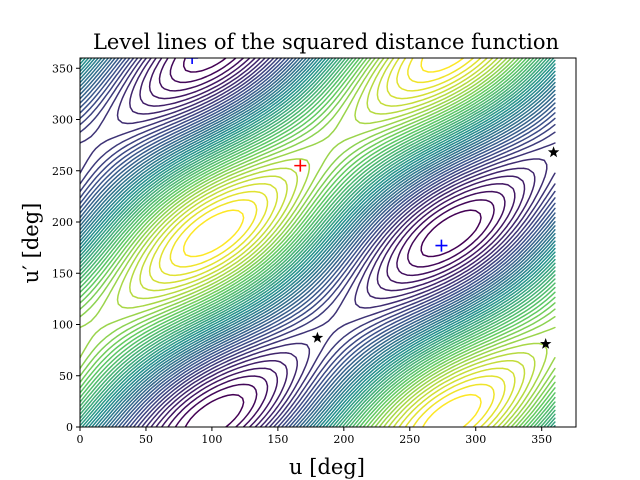 The height and width of the screenshot is (480, 640). What do you see at coordinates (314, 436) in the screenshot?
I see `x-axis-ticks: 0 50 100 150 200 250 300 350` at bounding box center [314, 436].